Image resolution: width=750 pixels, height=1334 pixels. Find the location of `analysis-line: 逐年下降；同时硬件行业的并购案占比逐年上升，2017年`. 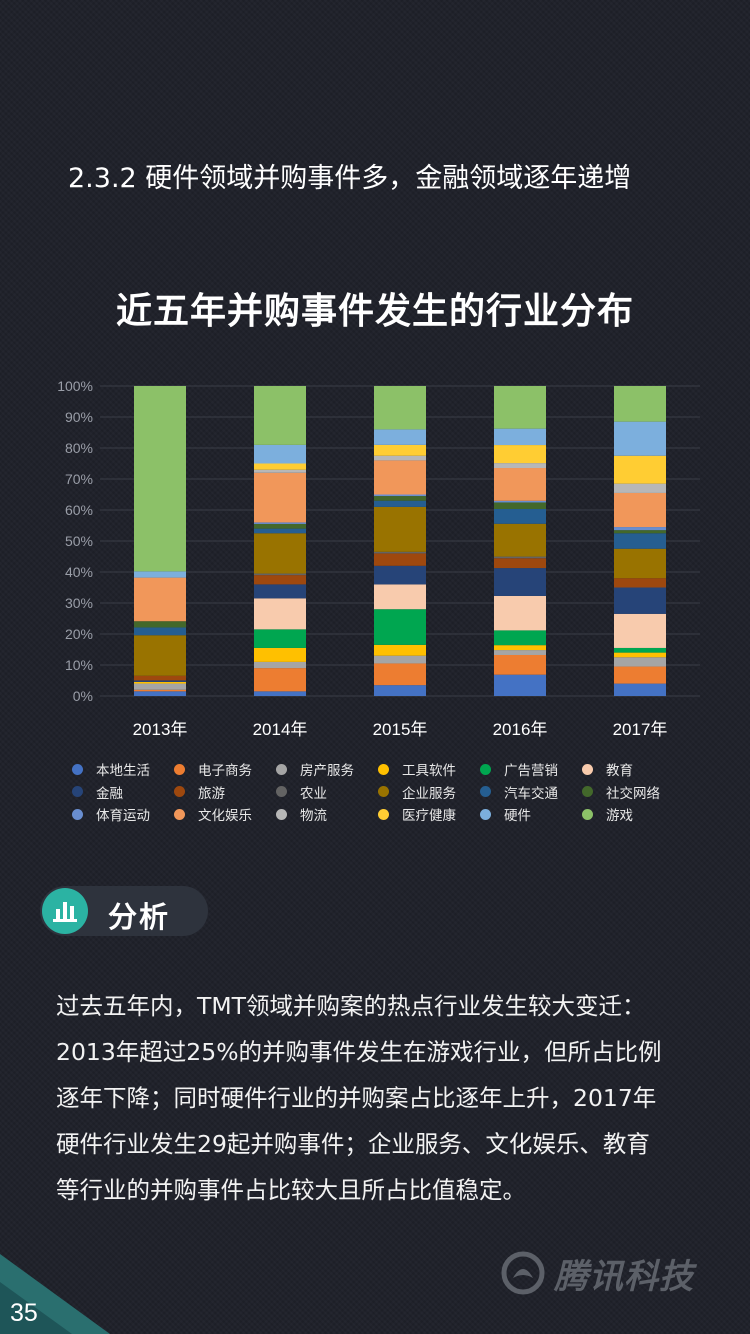

analysis-line: 逐年下降；同时硬件行业的并购案占比逐年上升，2017年 is located at coordinates (356, 1098).